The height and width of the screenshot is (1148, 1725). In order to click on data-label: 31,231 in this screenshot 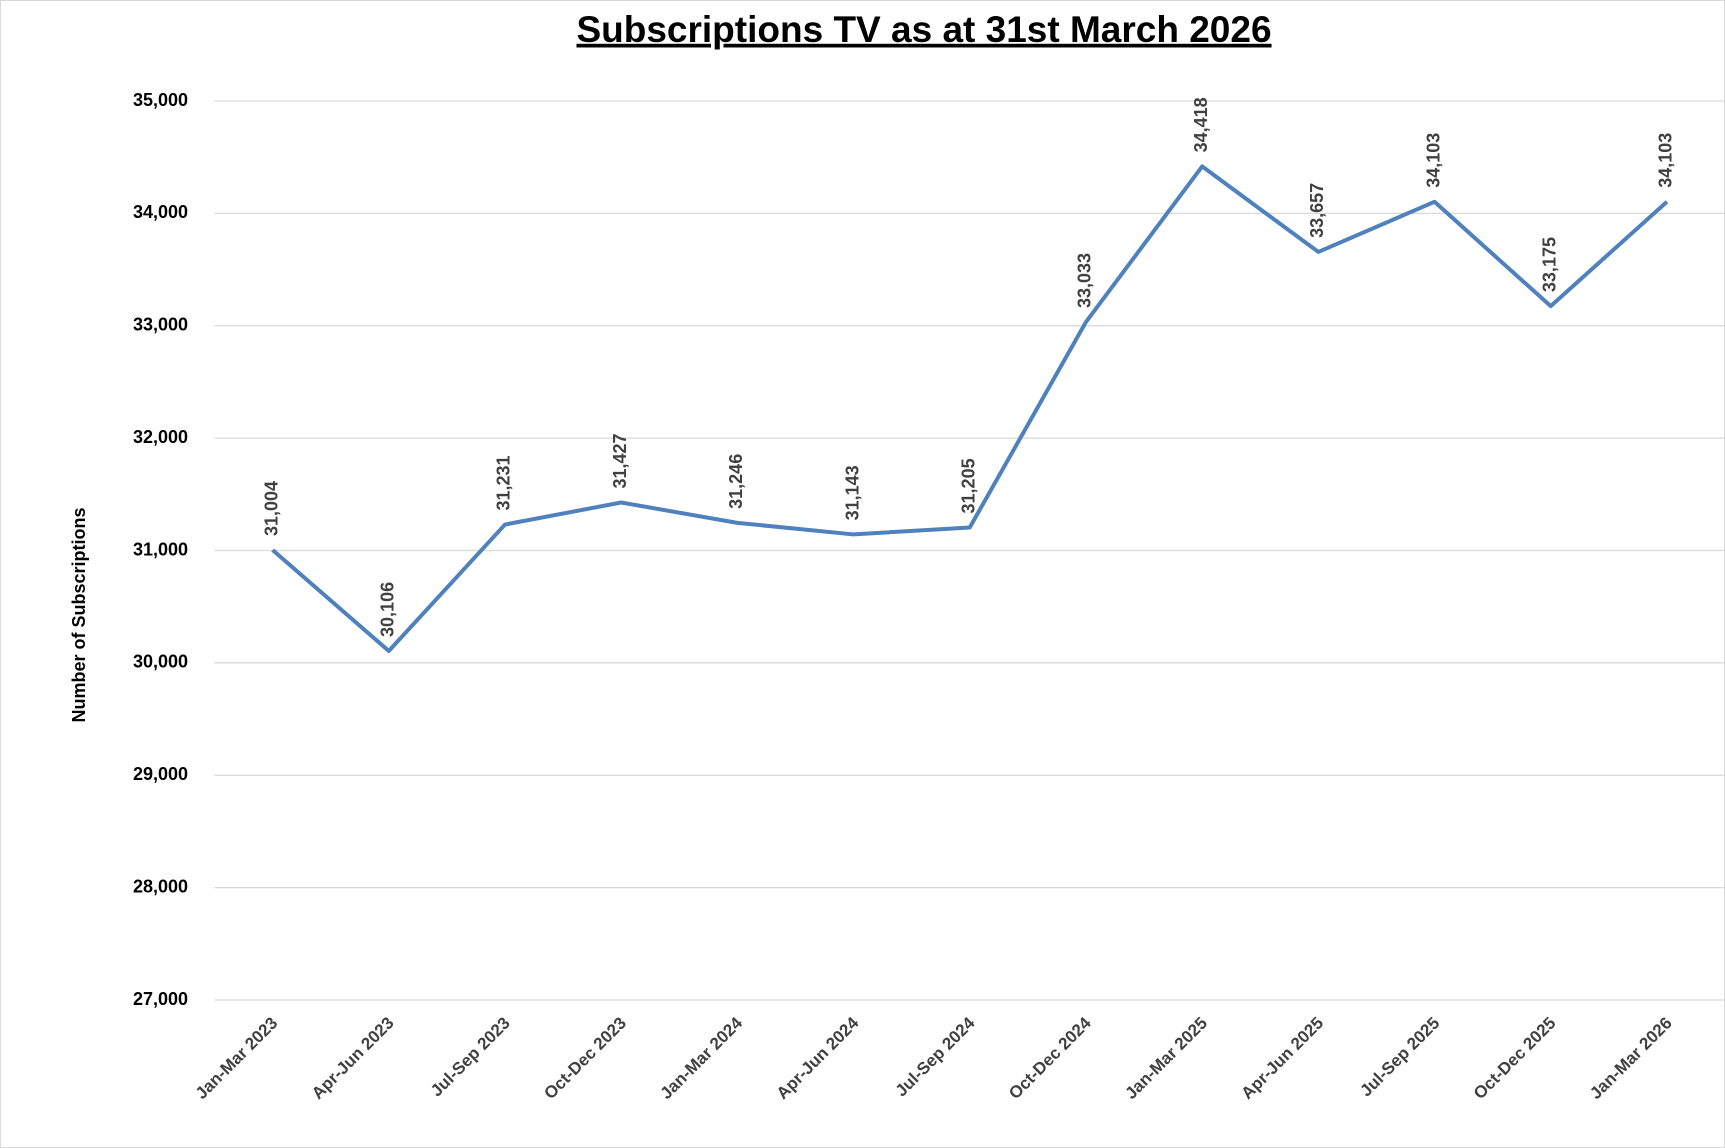, I will do `click(504, 482)`.